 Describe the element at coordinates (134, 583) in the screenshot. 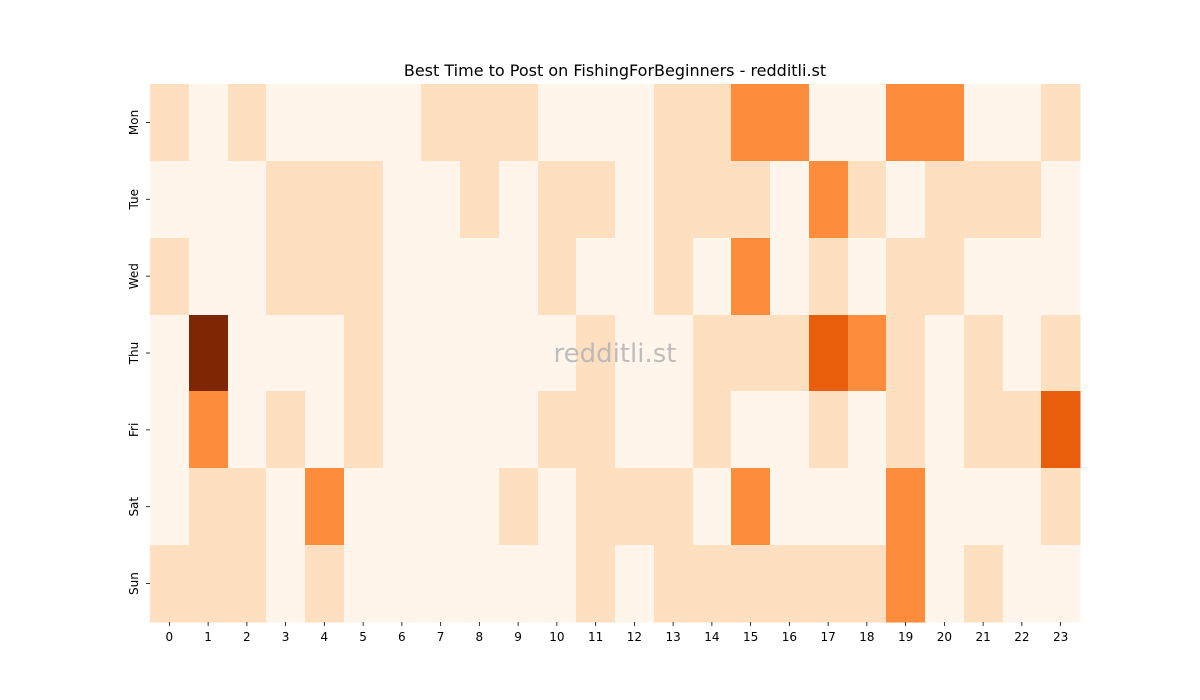

I see `y-tick-label: Sun` at that location.